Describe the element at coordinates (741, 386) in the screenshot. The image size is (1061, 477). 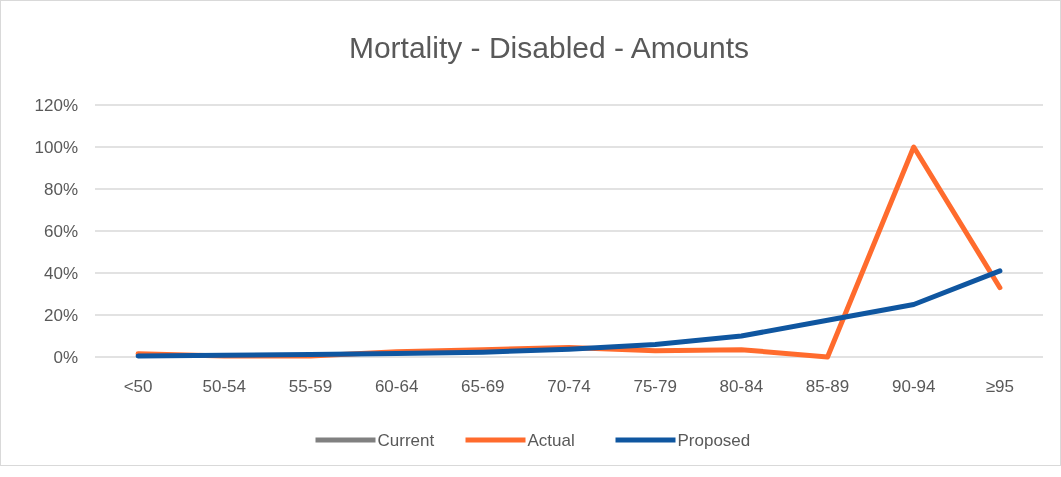
I see `x-tick-label: 80-84` at that location.